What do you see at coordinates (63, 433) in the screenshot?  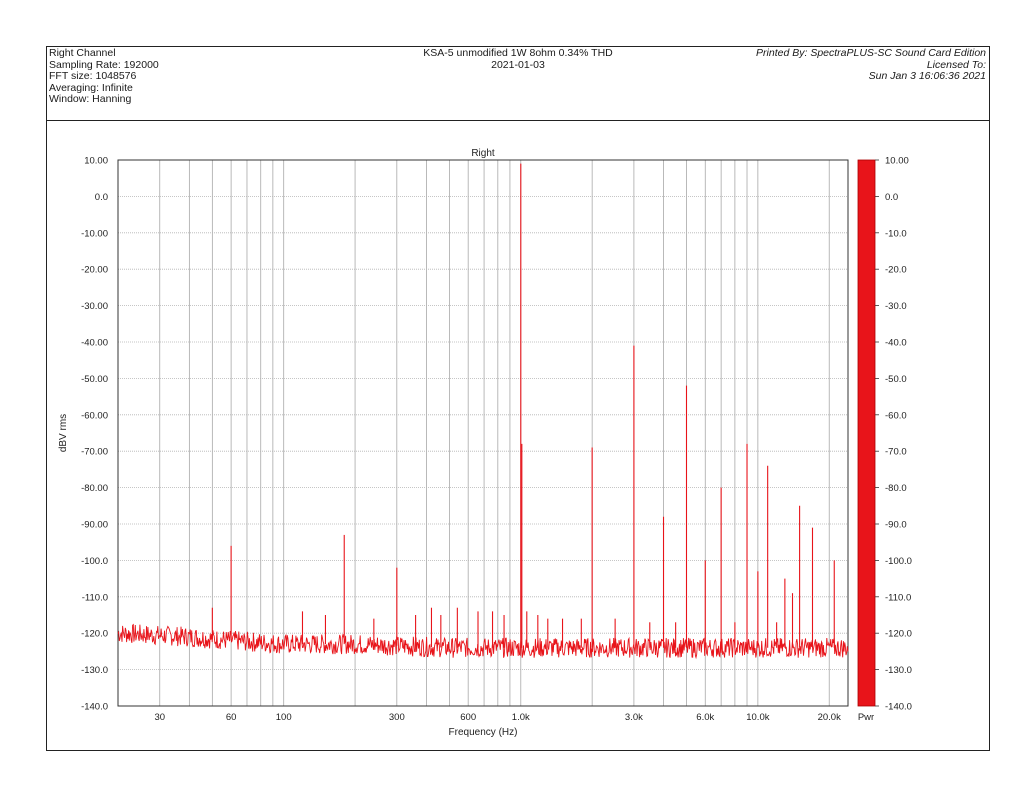 I see `y-axis-label: dBV rms` at bounding box center [63, 433].